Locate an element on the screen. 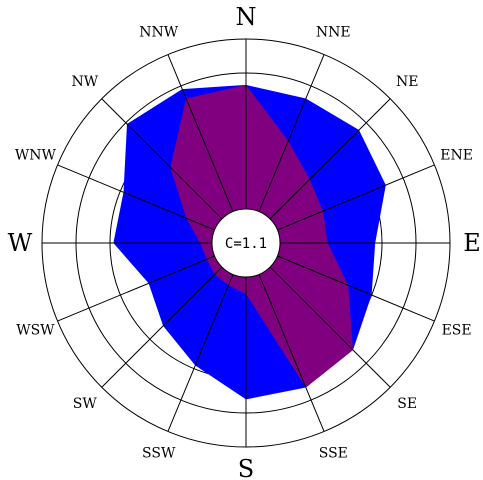 Image resolution: width=483 pixels, height=480 pixels. calm-label: C=1.1 is located at coordinates (246, 244).